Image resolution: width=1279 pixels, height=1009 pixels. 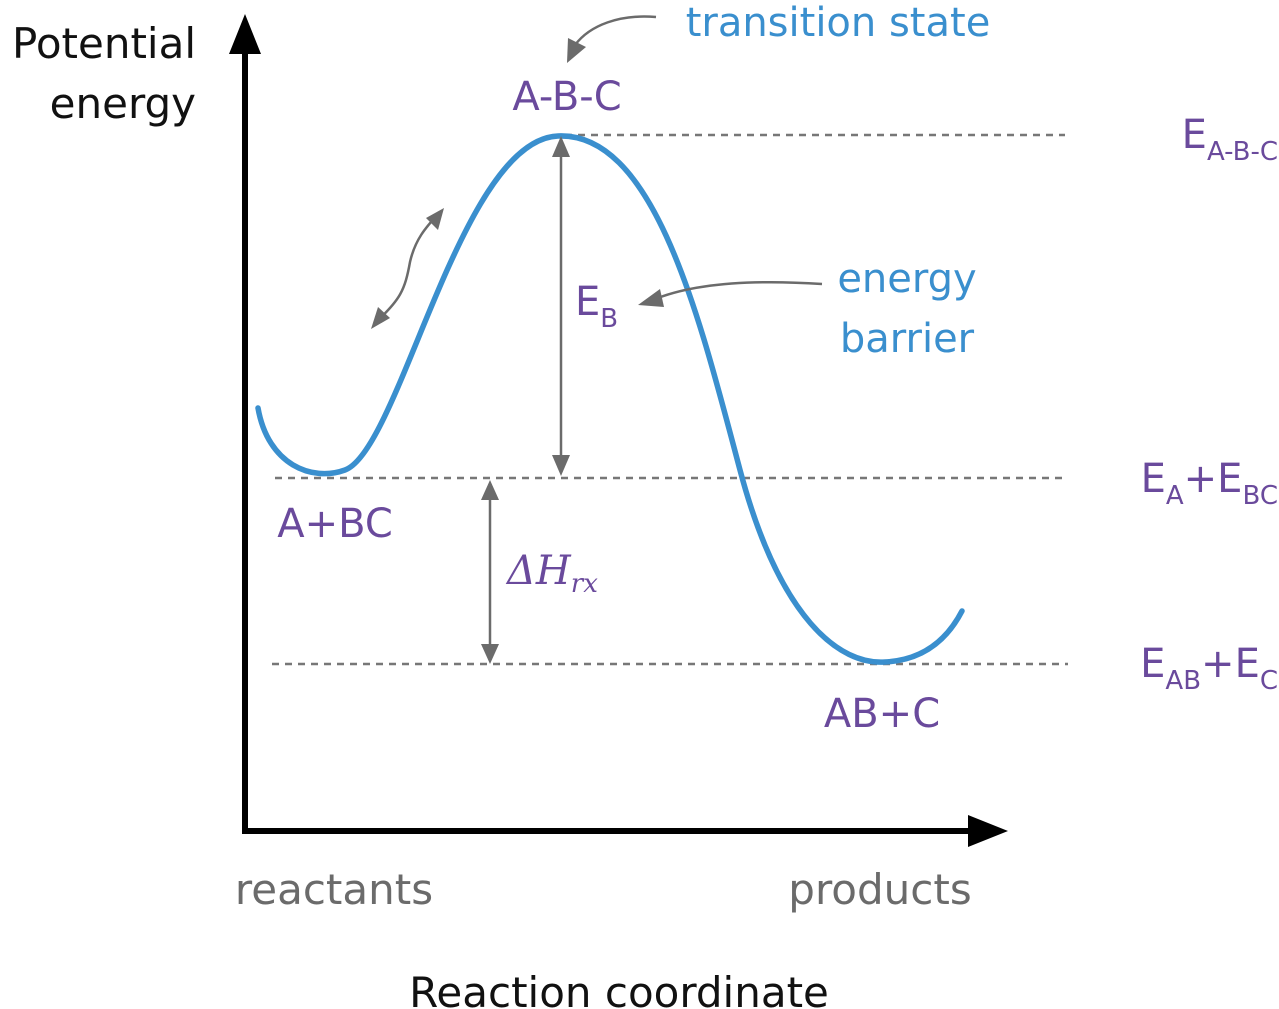 What do you see at coordinates (879, 889) in the screenshot?
I see `x-axis-end-label: products` at bounding box center [879, 889].